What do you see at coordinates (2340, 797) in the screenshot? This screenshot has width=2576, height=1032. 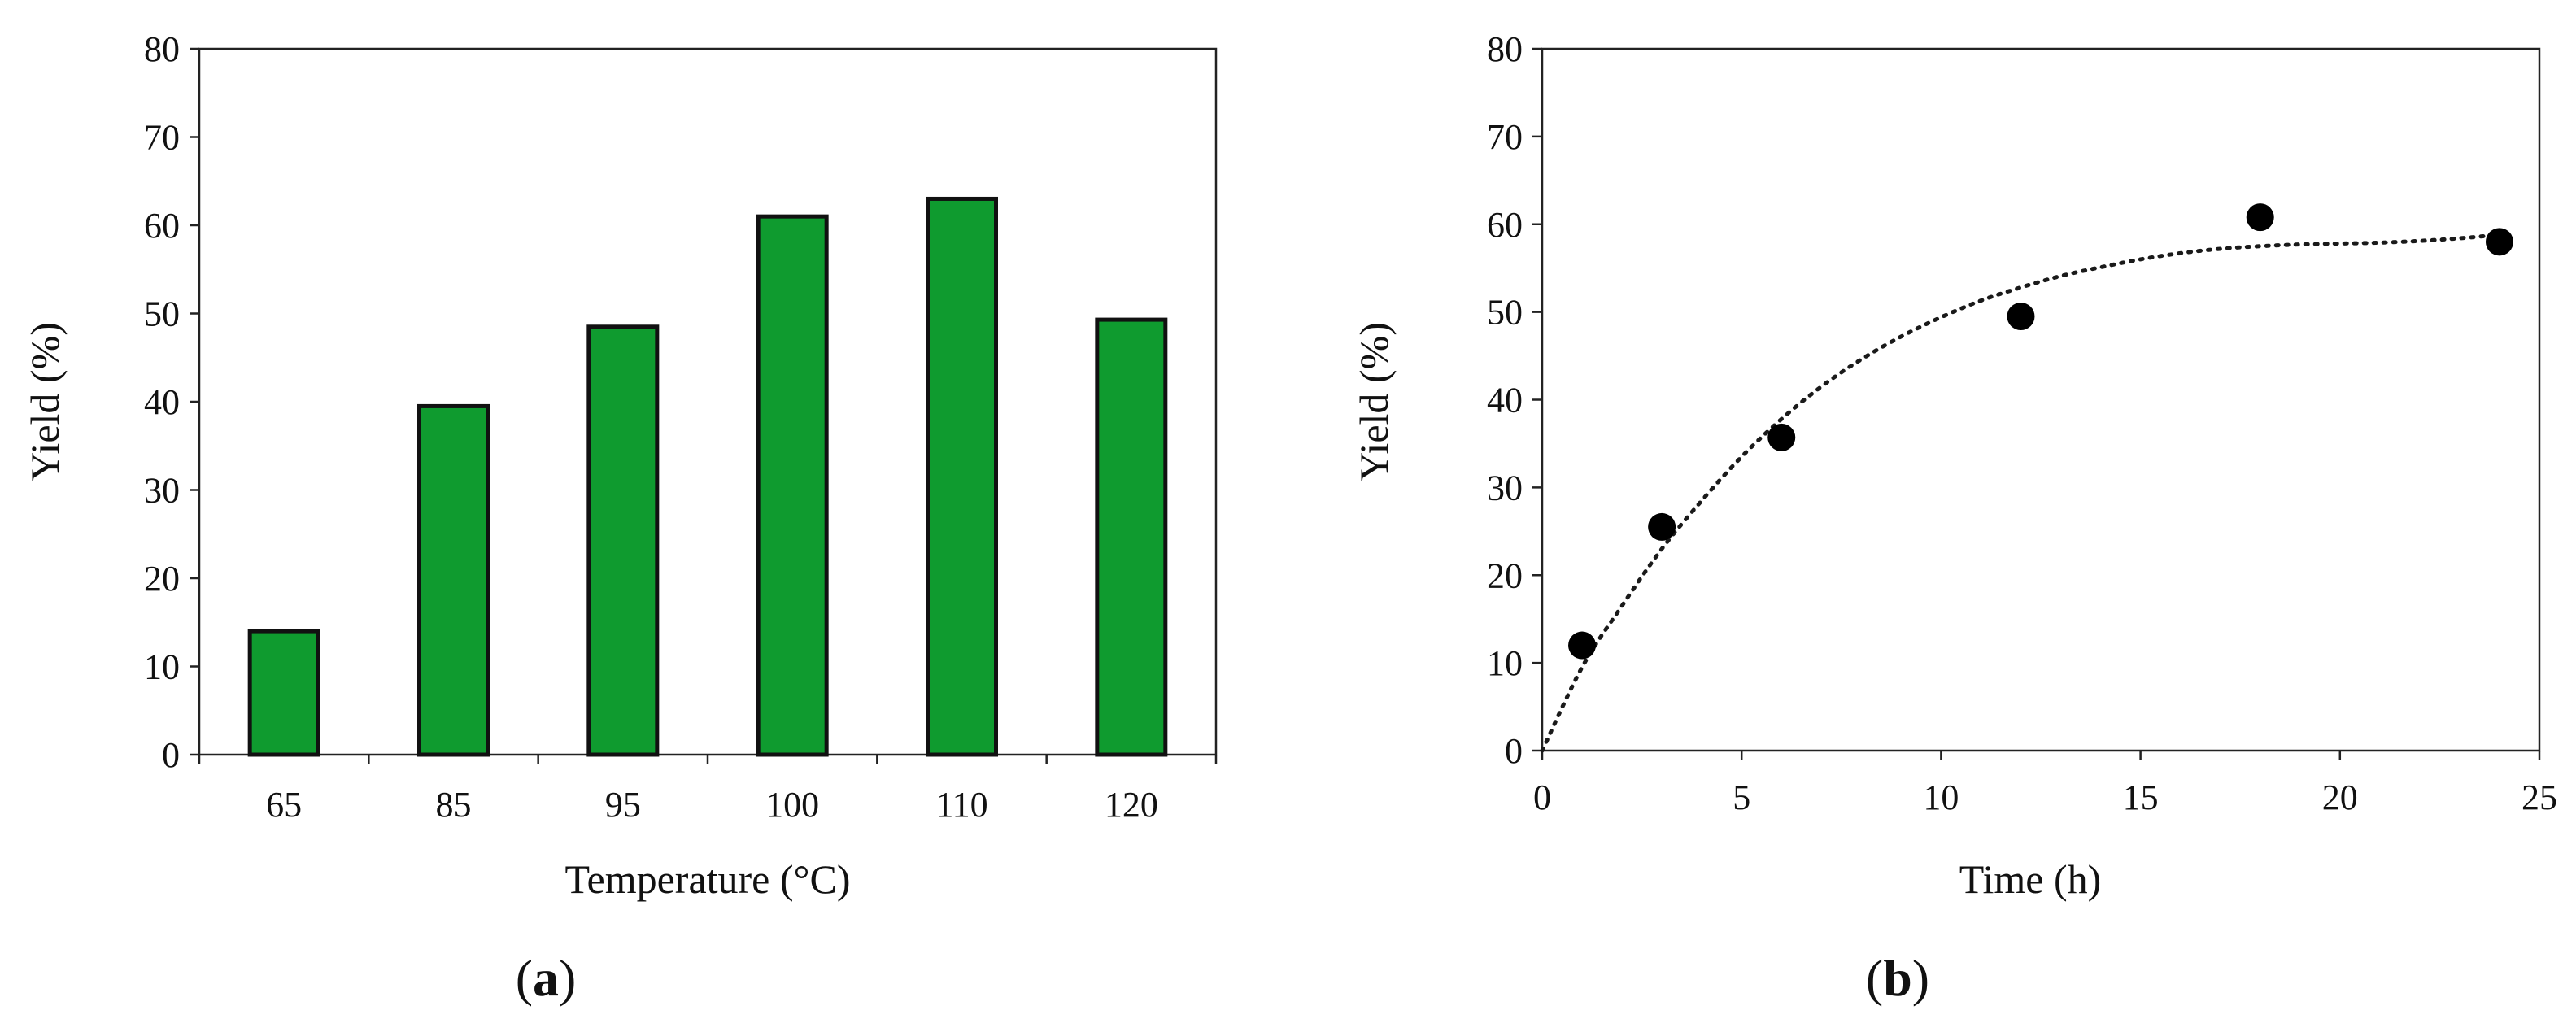 I see `chart-b-x-tick-label: 20` at bounding box center [2340, 797].